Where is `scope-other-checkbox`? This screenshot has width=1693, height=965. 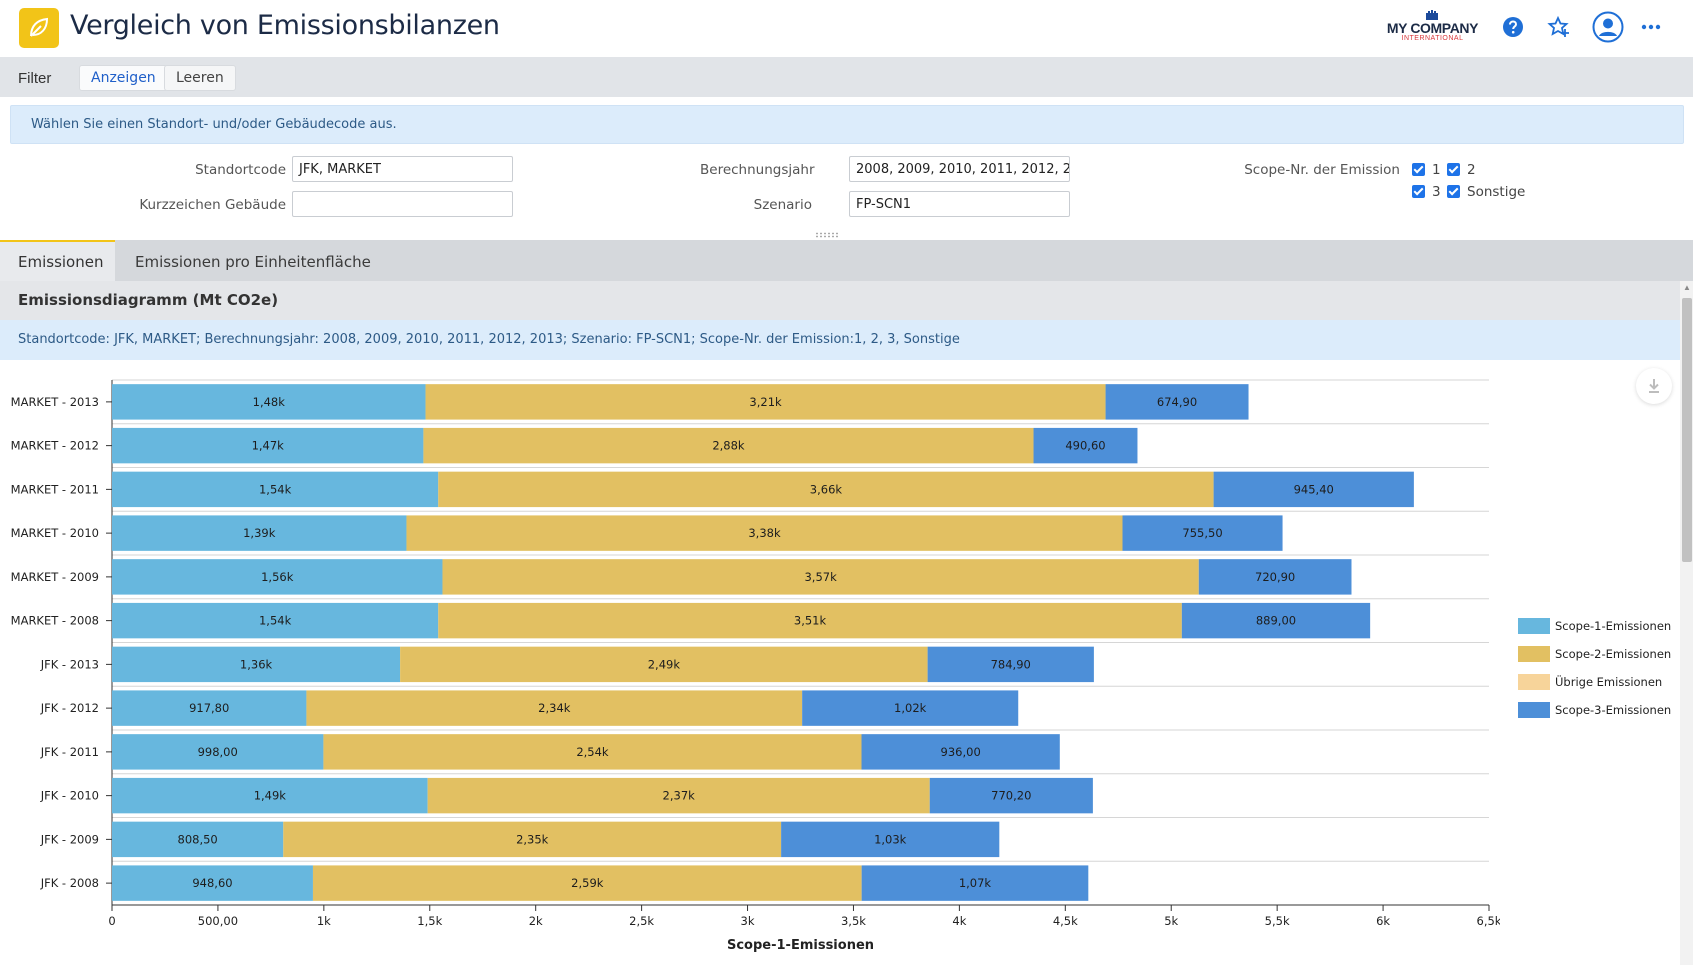
scope-other-checkbox is located at coordinates (1453, 191).